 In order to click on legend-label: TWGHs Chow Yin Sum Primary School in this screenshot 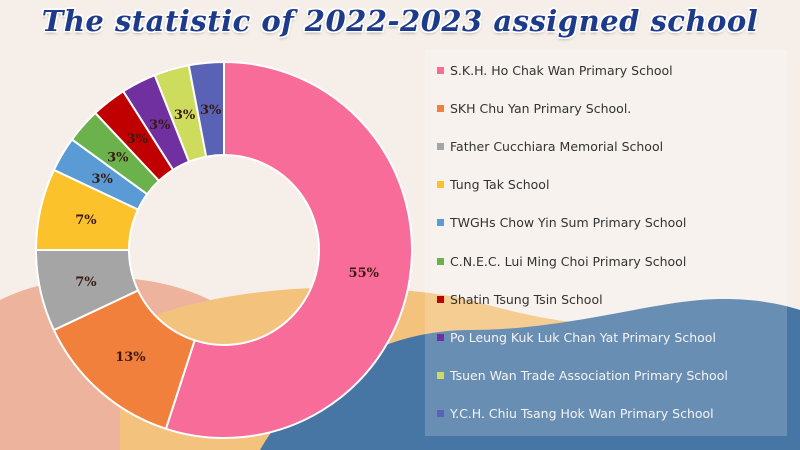, I will do `click(568, 223)`.